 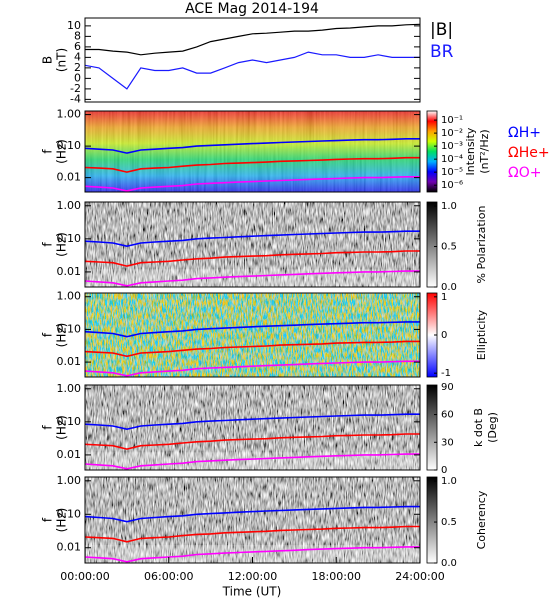 I want to click on colorbar-title: % Polarization, so click(x=481, y=245).